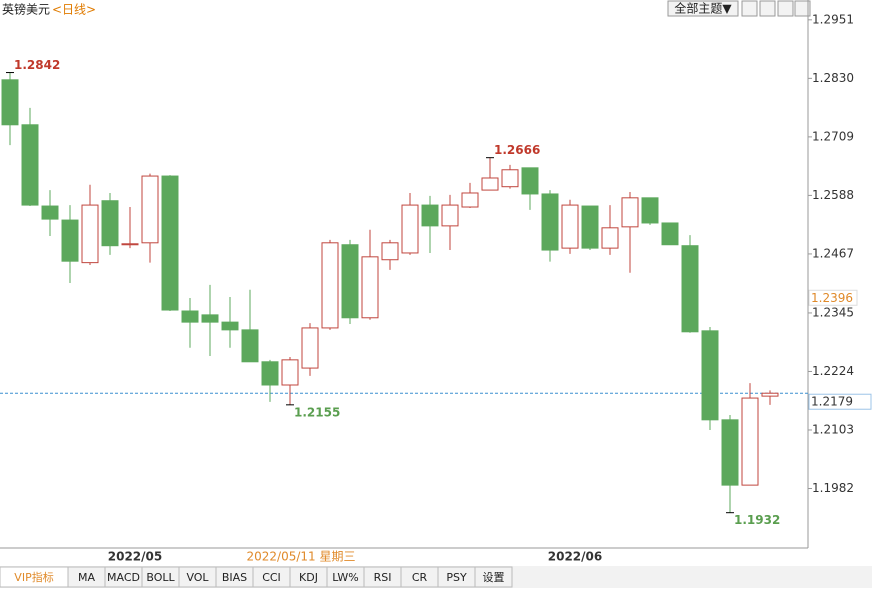 Image resolution: width=872 pixels, height=592 pixels. Describe the element at coordinates (833, 19) in the screenshot. I see `y-tick-label: 1.2951` at that location.